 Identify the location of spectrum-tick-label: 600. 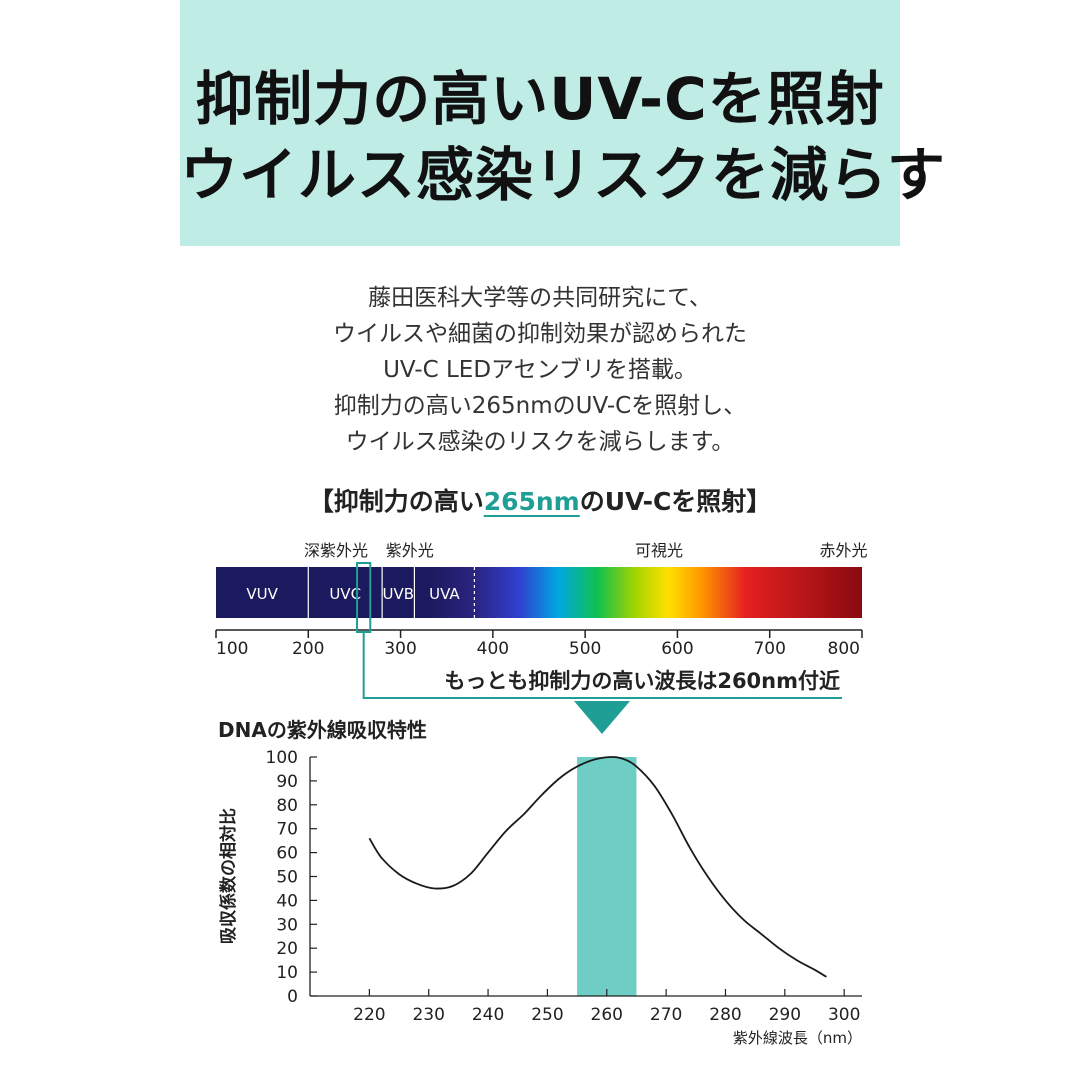
(677, 649).